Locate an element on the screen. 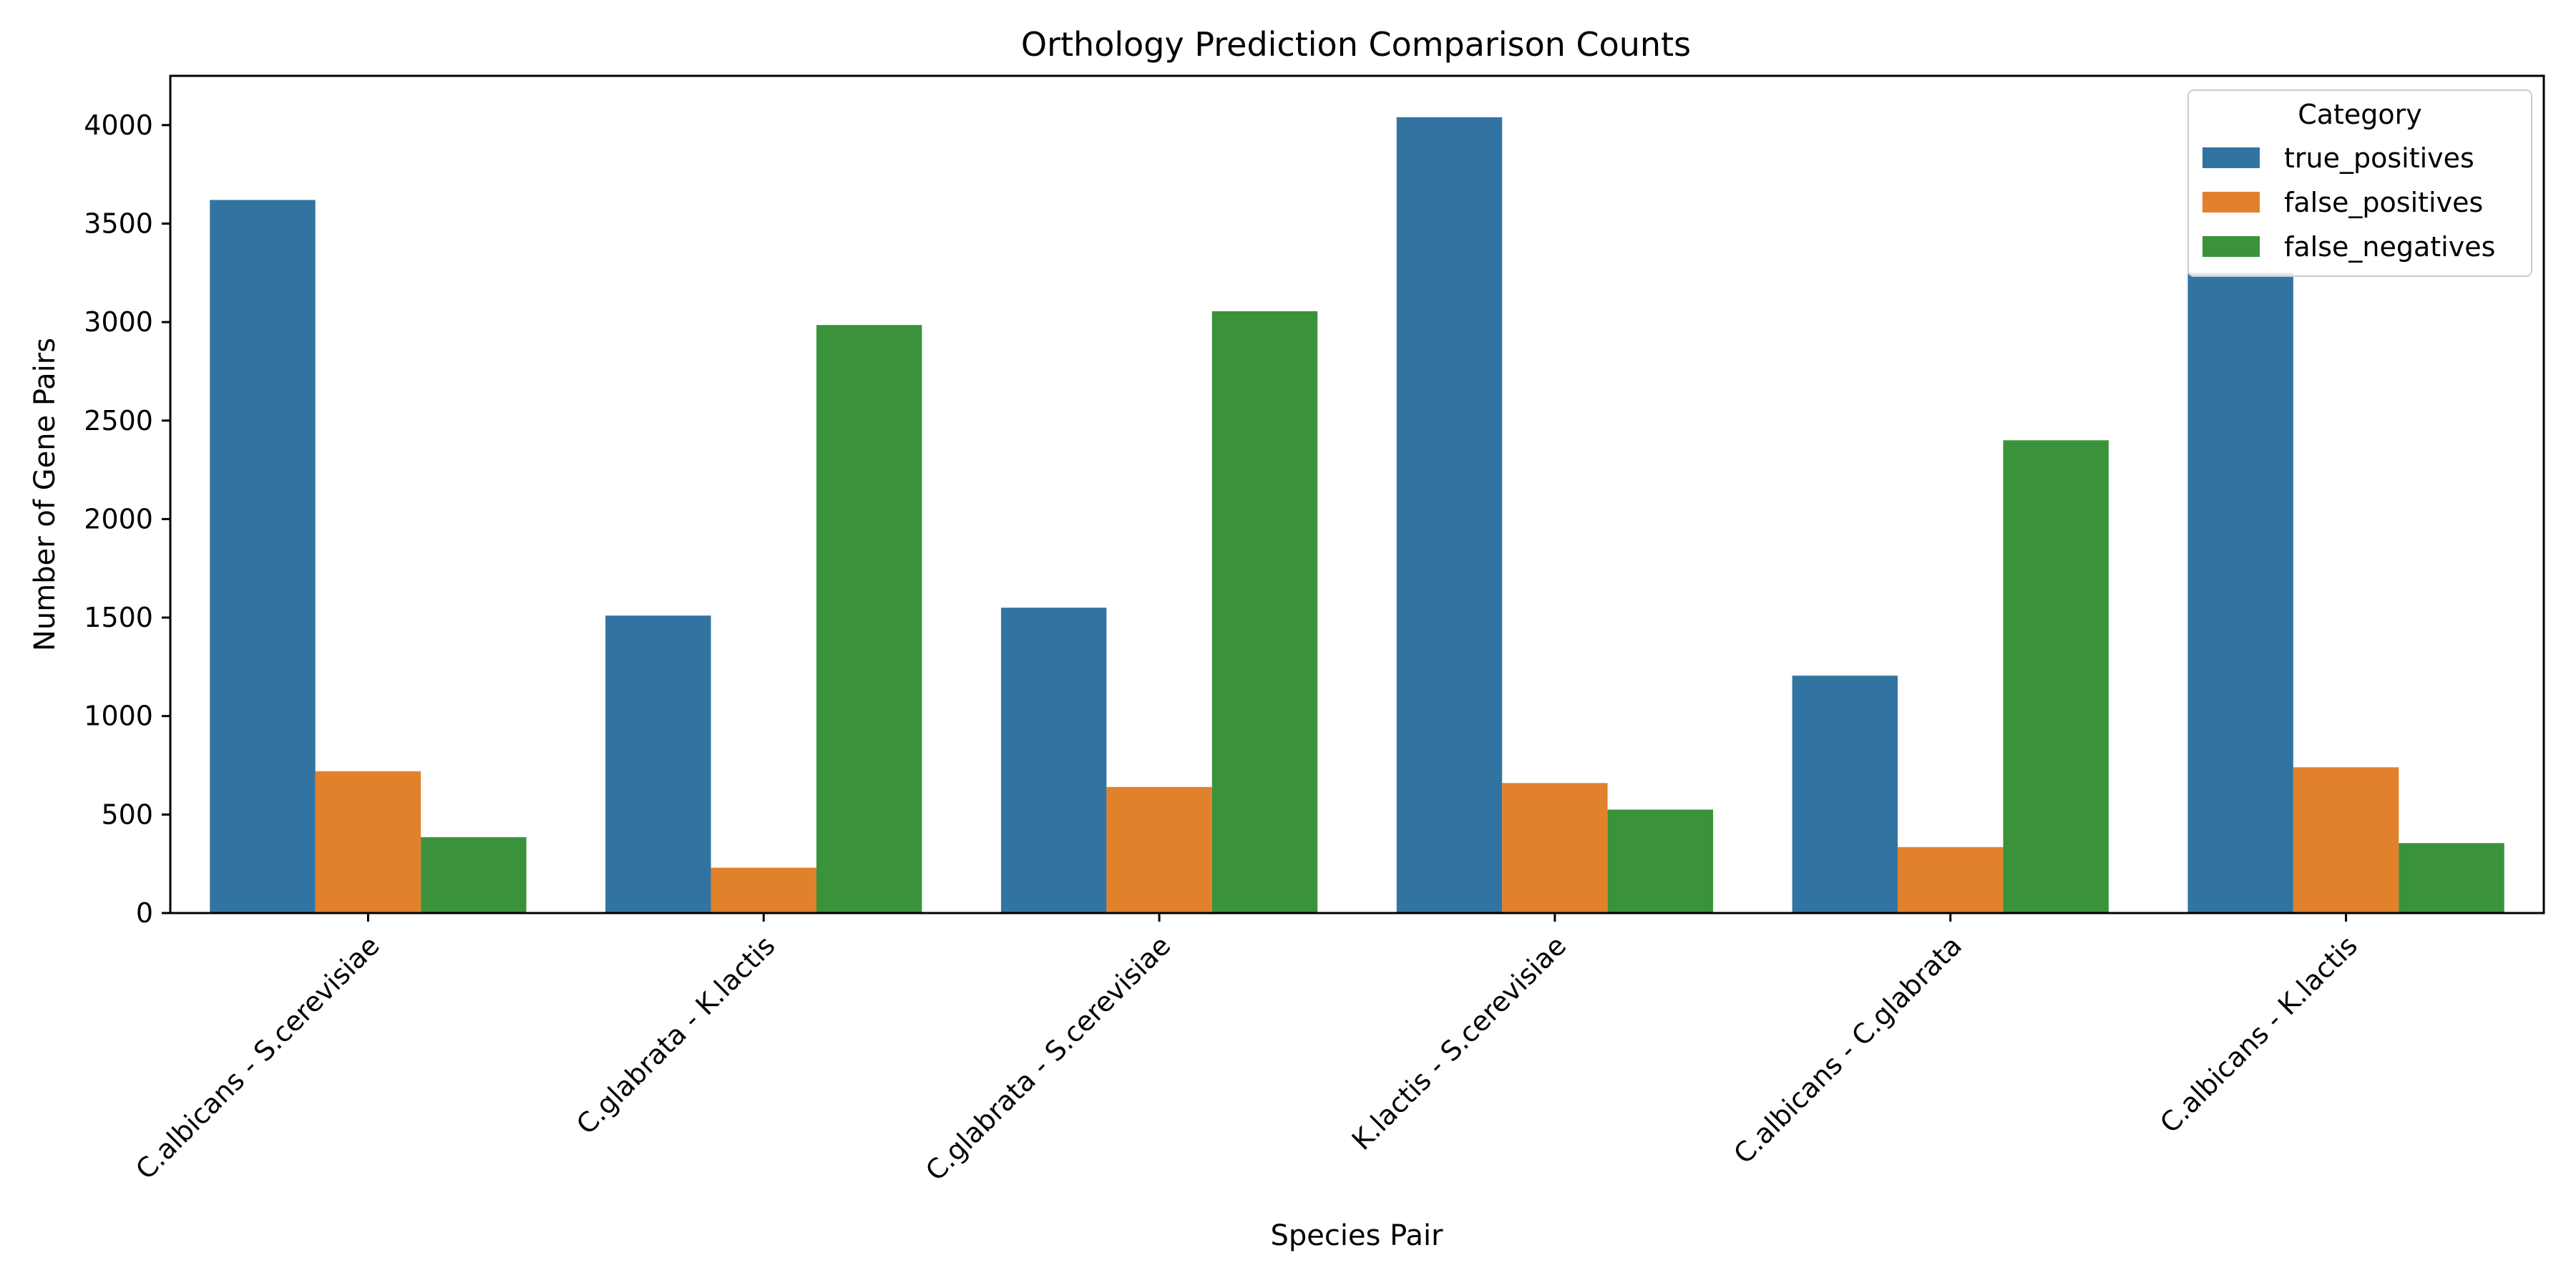 The height and width of the screenshot is (1288, 2576). legend-swatch-true_positives is located at coordinates (2231, 157).